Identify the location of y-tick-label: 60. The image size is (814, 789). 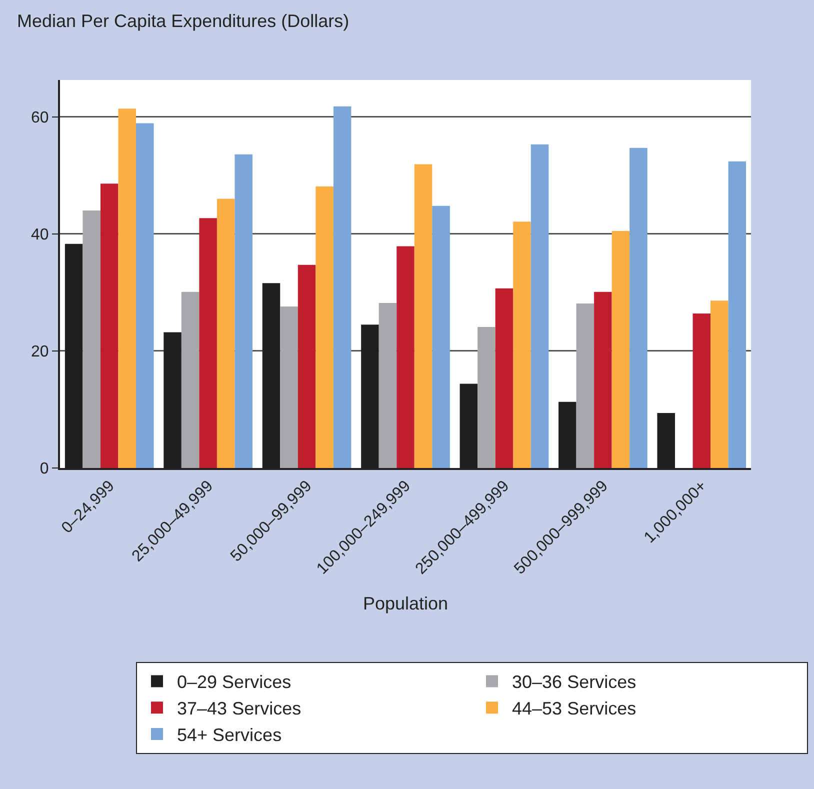
(40, 117).